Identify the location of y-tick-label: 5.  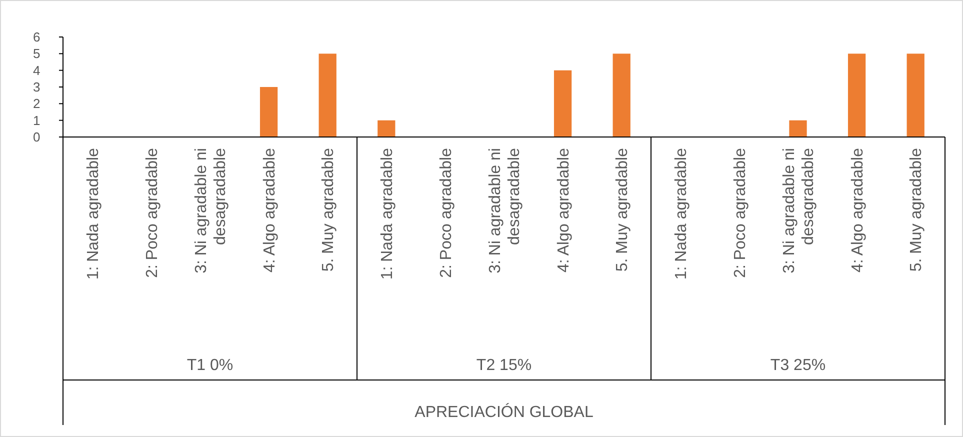
(36, 54).